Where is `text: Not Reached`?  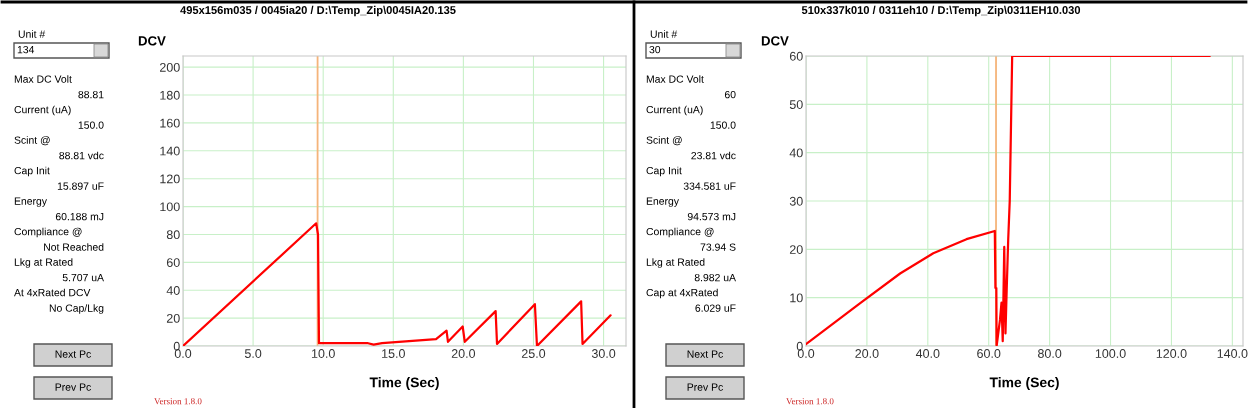 text: Not Reached is located at coordinates (74, 247).